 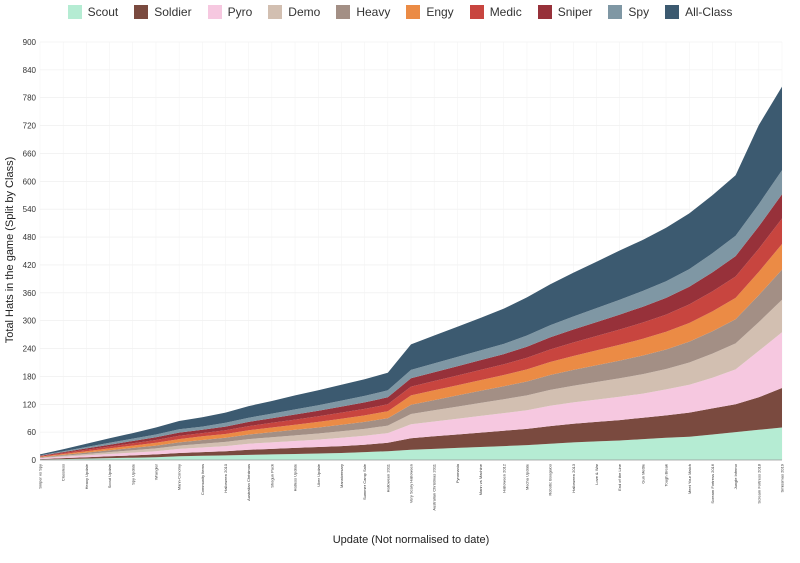 I want to click on x-tick-label: Australian Christmas, so click(x=248, y=482).